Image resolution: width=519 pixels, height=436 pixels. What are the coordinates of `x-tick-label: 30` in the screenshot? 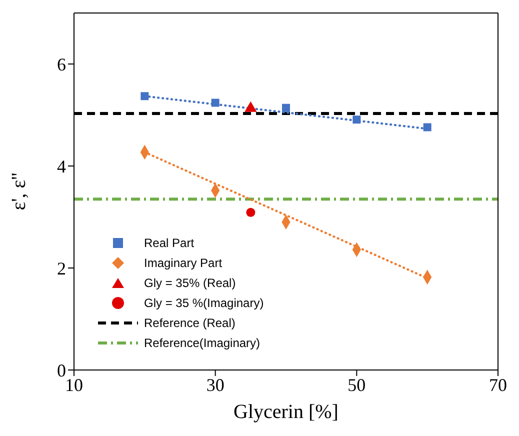 It's located at (215, 384).